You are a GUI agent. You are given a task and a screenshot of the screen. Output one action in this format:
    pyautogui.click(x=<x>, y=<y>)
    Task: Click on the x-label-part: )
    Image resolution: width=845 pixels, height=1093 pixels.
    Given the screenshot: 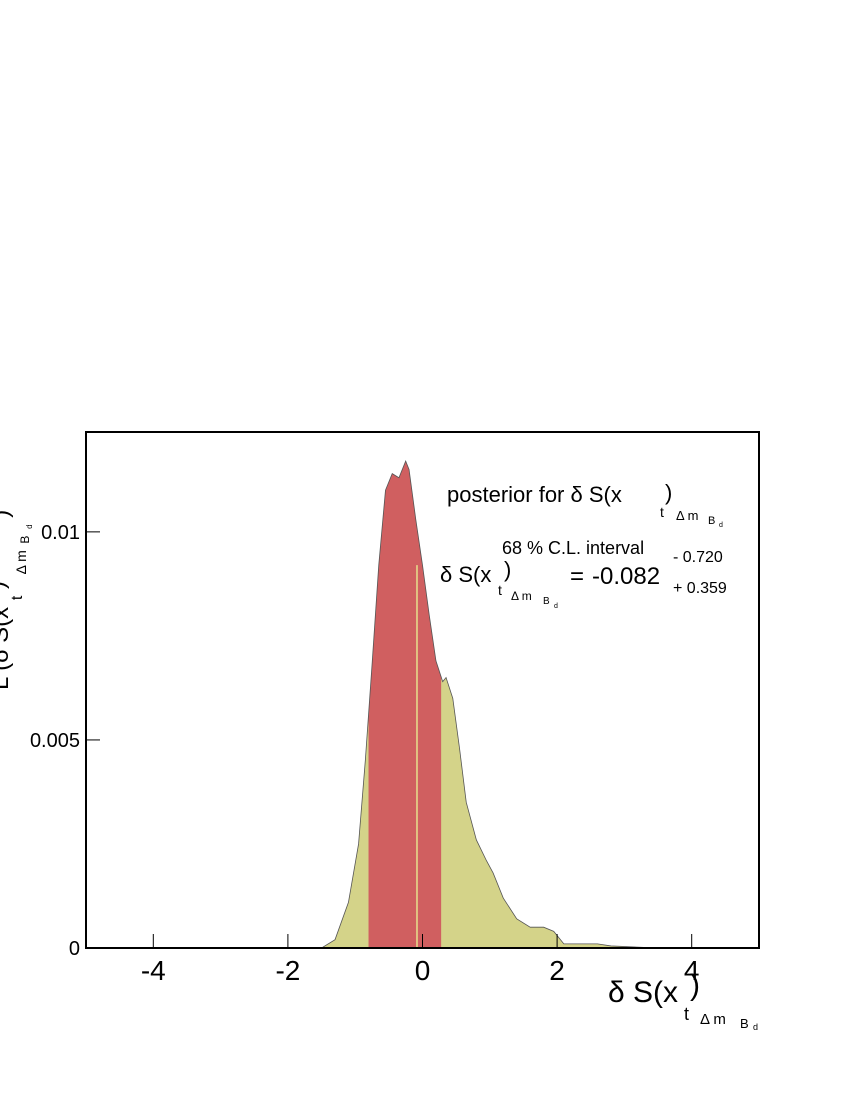 What is the action you would take?
    pyautogui.click(x=695, y=985)
    